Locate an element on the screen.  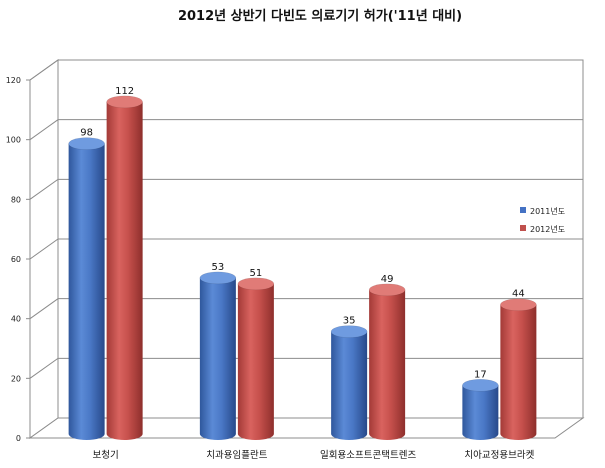
bar: 98 is located at coordinates (86, 284).